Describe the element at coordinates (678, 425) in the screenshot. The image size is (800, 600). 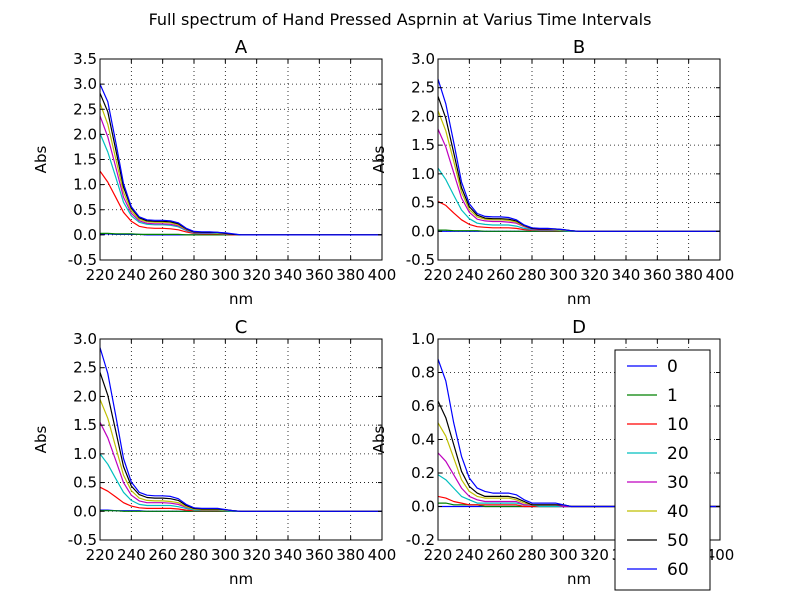
I see `legend-label-10: 10` at that location.